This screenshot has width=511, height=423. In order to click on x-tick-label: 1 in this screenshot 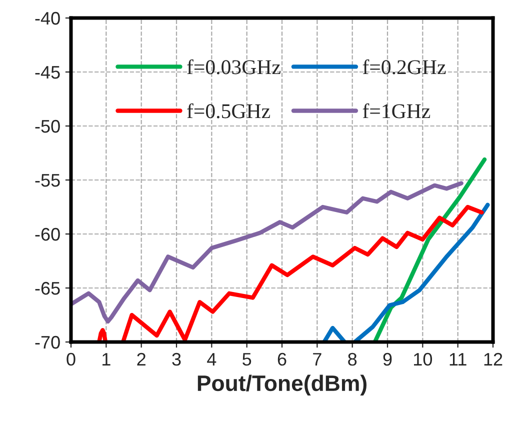, I will do `click(106, 359)`.